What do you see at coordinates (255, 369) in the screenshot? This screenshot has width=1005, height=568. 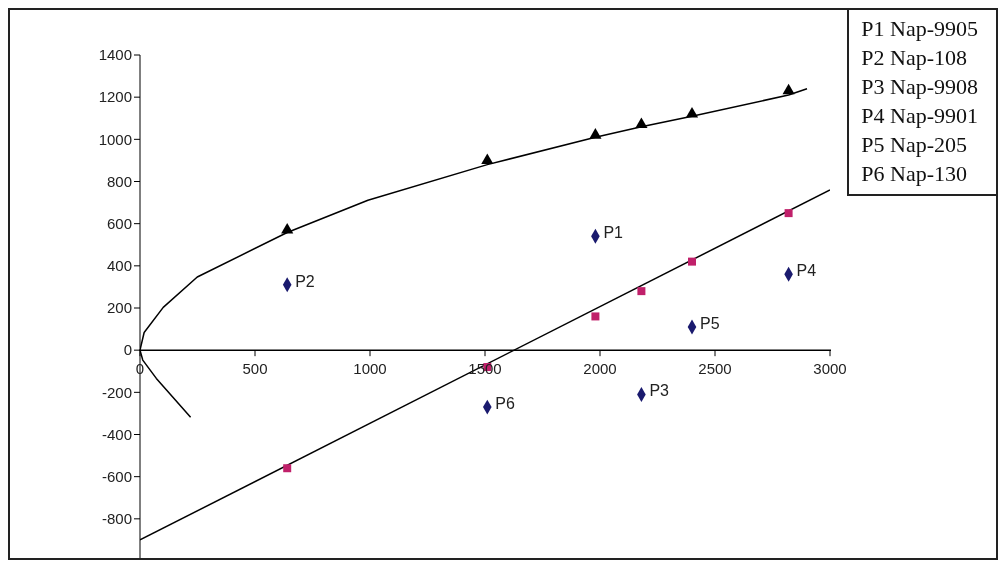 I see `x-tick-label: 500` at bounding box center [255, 369].